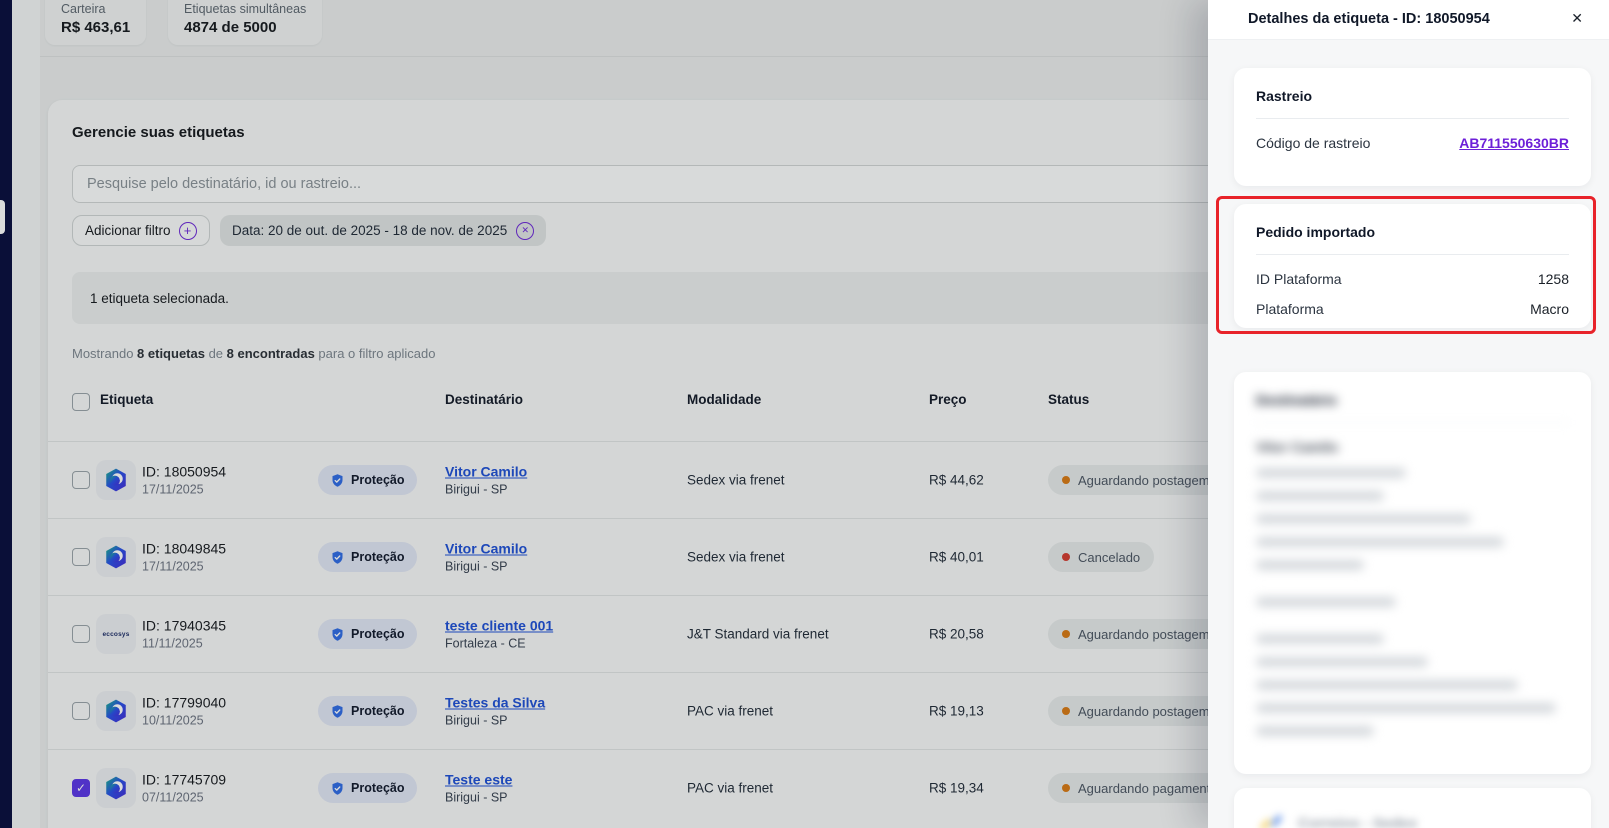  Describe the element at coordinates (184, 779) in the screenshot. I see `label-id: ID: 17745709` at that location.